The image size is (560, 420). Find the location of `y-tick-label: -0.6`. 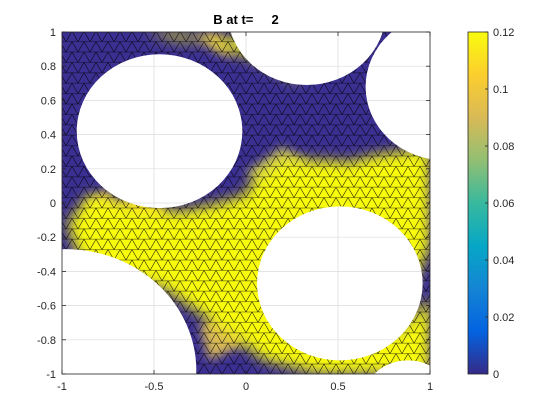

y-tick-label: -0.6 is located at coordinates (46, 307).